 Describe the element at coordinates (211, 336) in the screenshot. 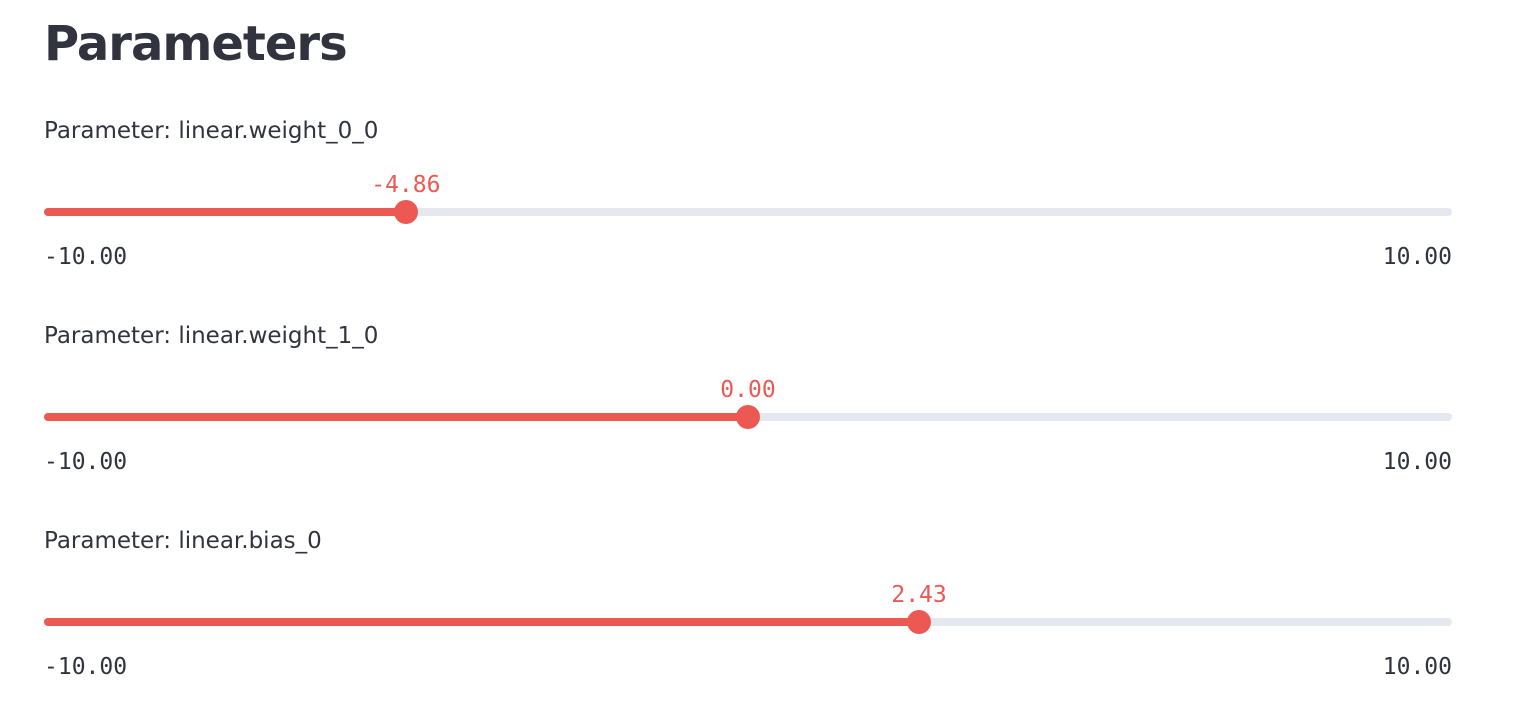

I see `slider-label: Parameter: linear.weight_1_0` at that location.